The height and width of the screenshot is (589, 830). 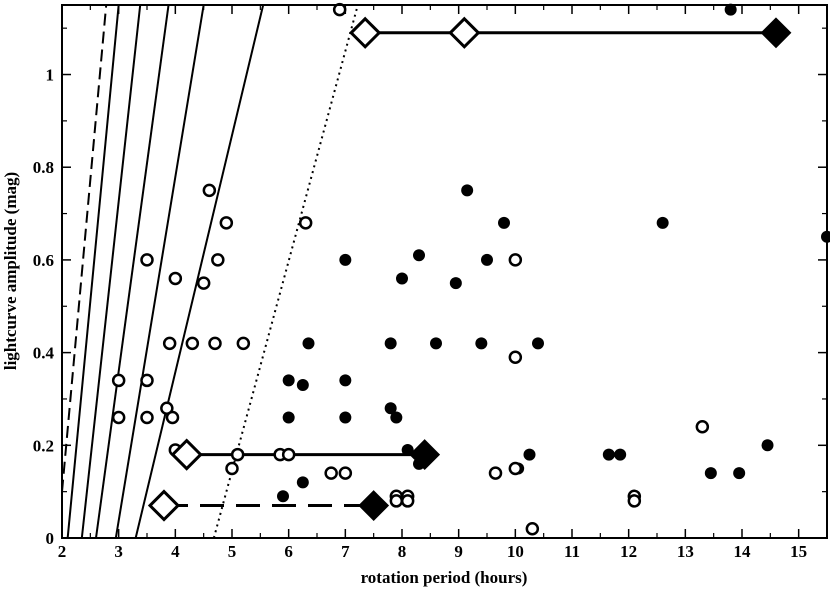 What do you see at coordinates (175, 551) in the screenshot?
I see `x-tick-label: 4` at bounding box center [175, 551].